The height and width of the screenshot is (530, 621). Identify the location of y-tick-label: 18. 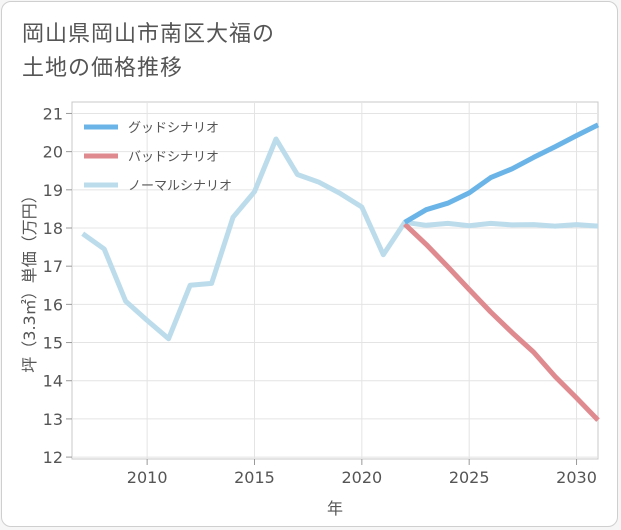
(53, 228).